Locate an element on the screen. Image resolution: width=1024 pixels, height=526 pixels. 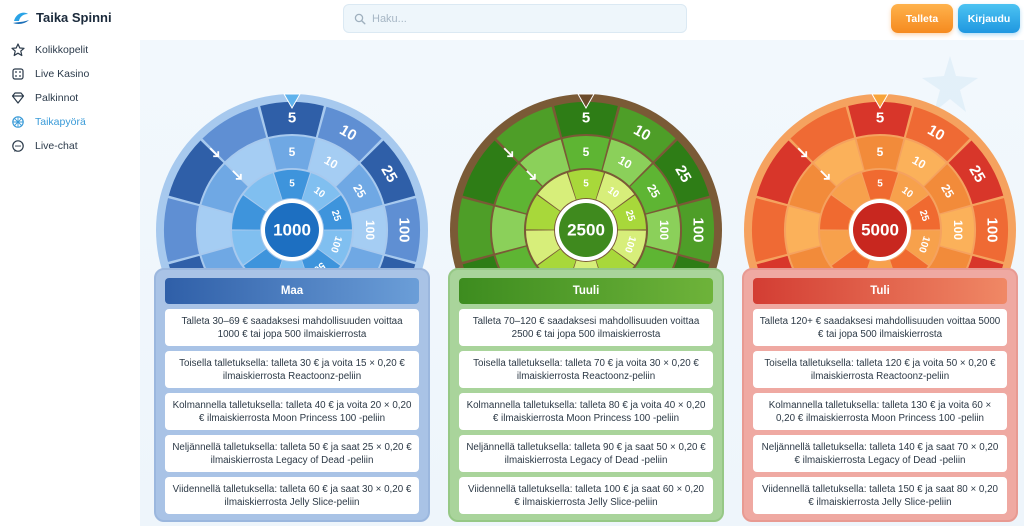
search-bar is located at coordinates (515, 18).